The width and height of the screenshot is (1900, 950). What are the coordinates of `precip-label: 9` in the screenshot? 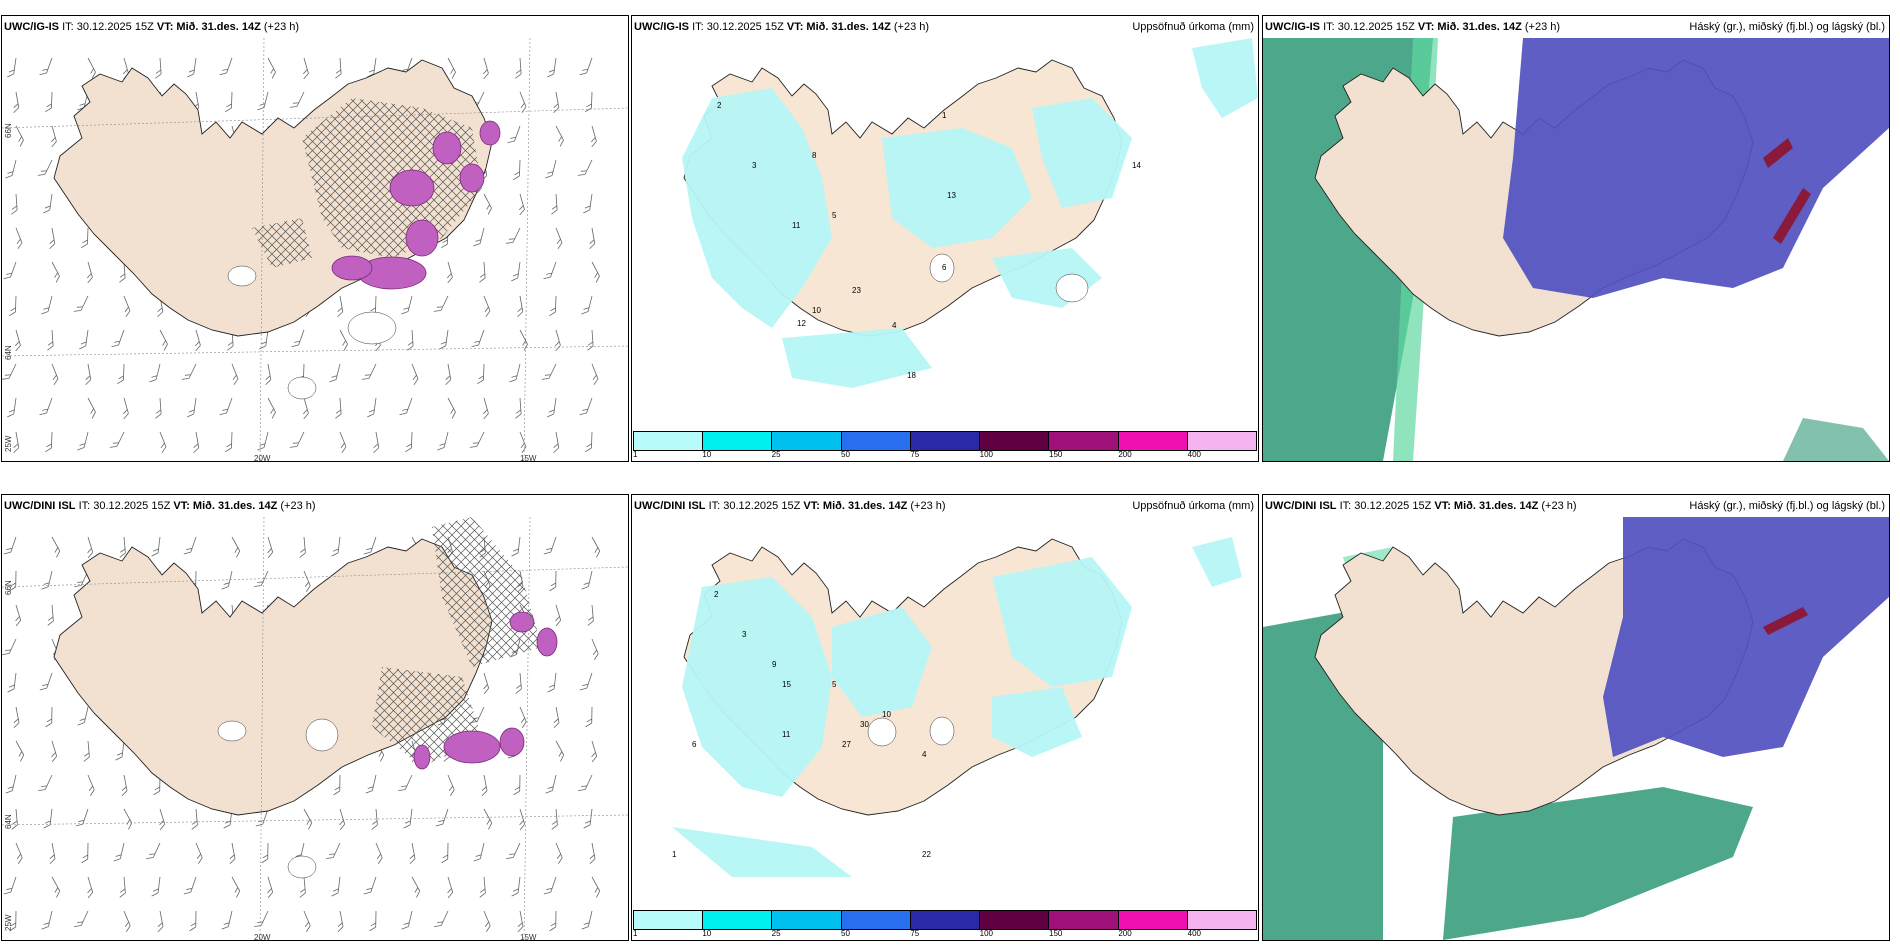 It's located at (774, 664).